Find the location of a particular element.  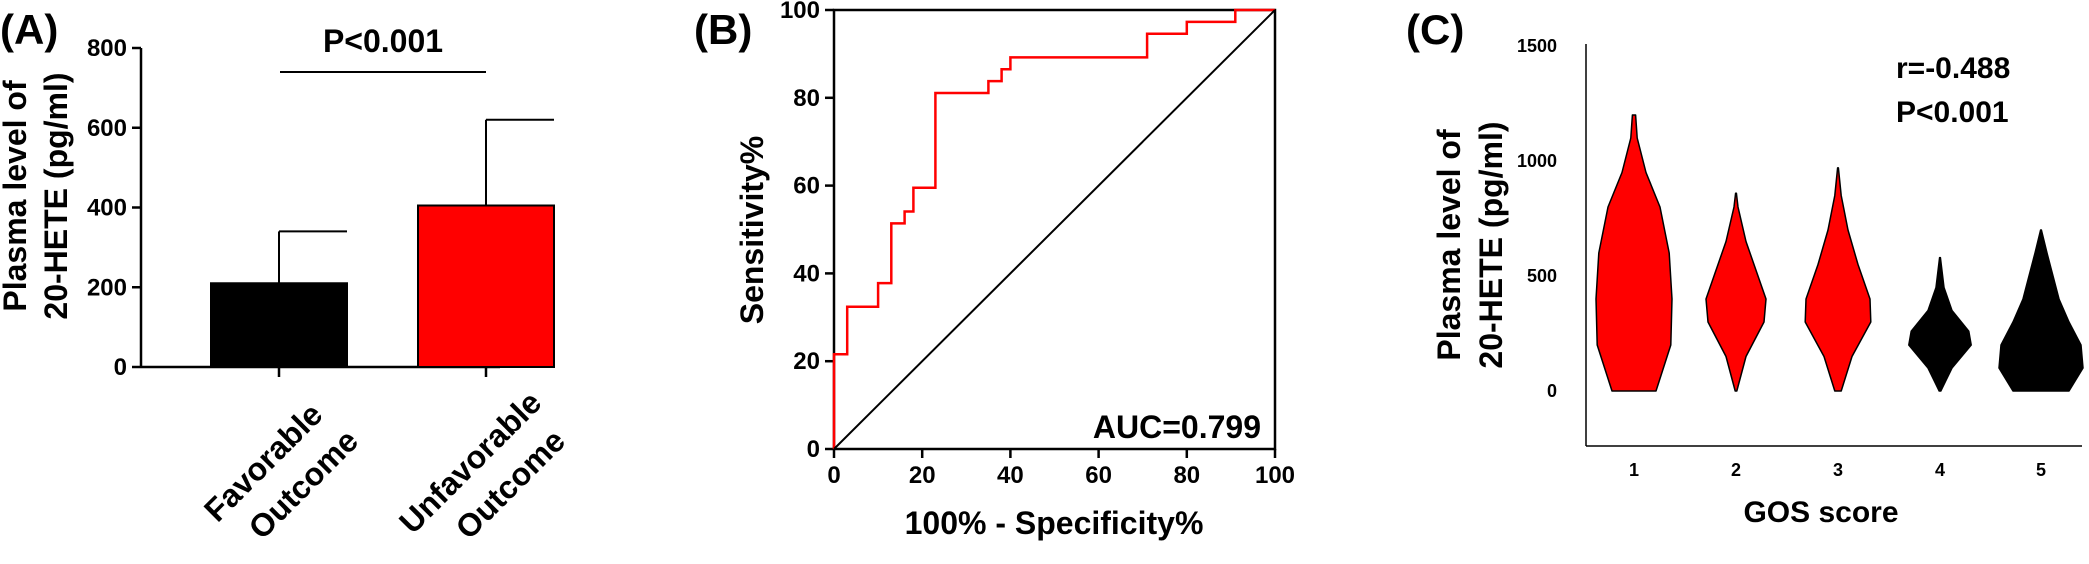

panel-b-x-tick-label: 0 is located at coordinates (833, 475).